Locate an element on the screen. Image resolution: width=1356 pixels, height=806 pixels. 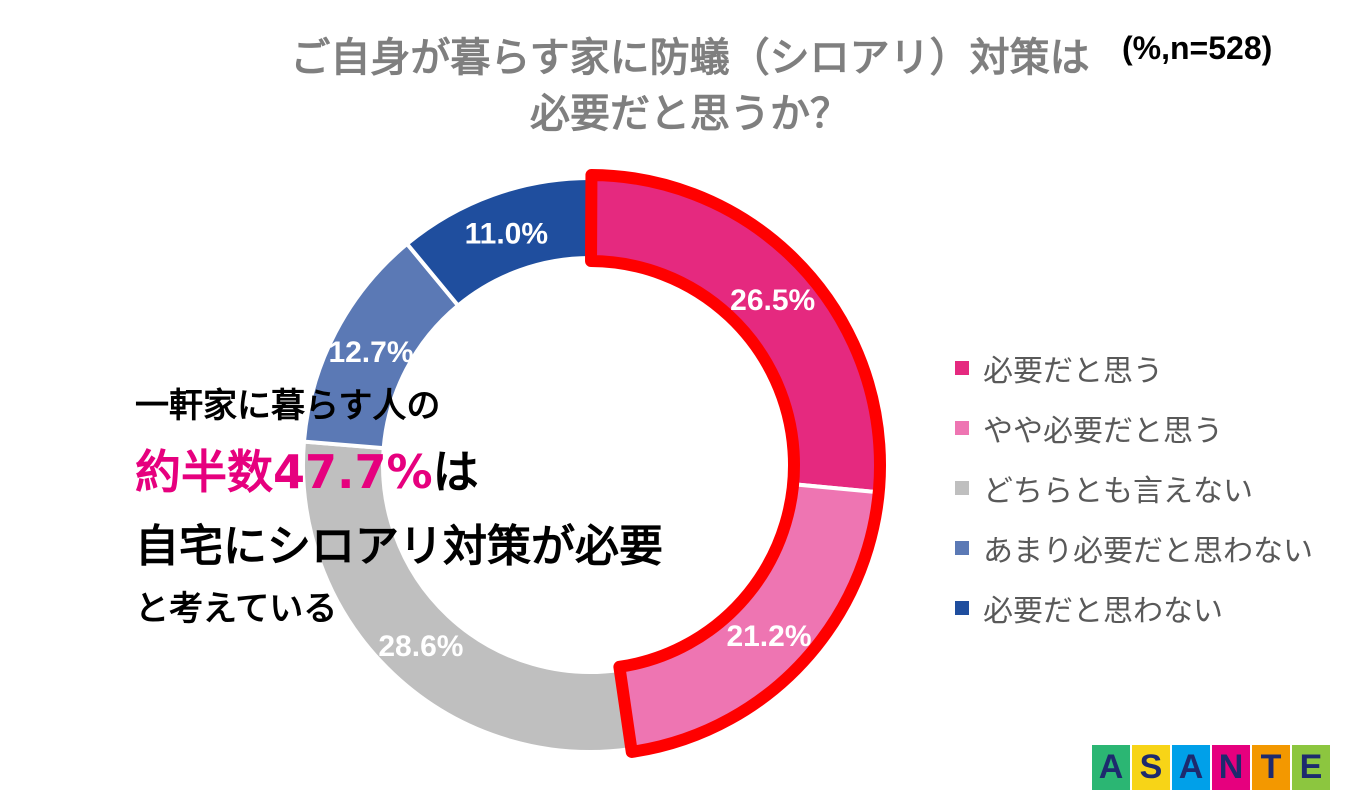
legend-item-2: やや必要だと思う is located at coordinates (1134, 428).